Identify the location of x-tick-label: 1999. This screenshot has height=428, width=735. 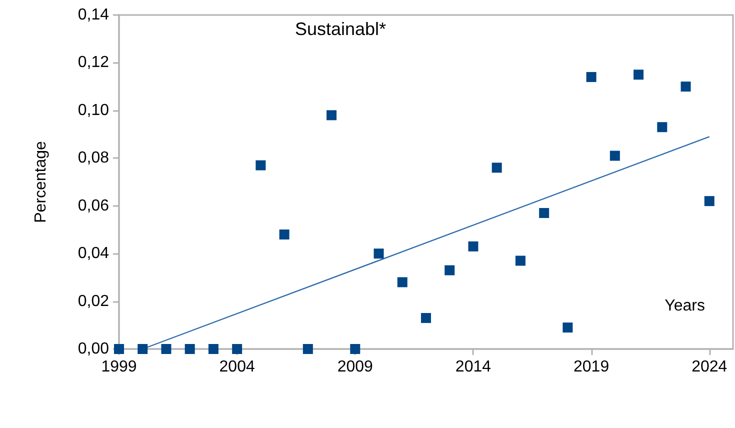
(119, 367).